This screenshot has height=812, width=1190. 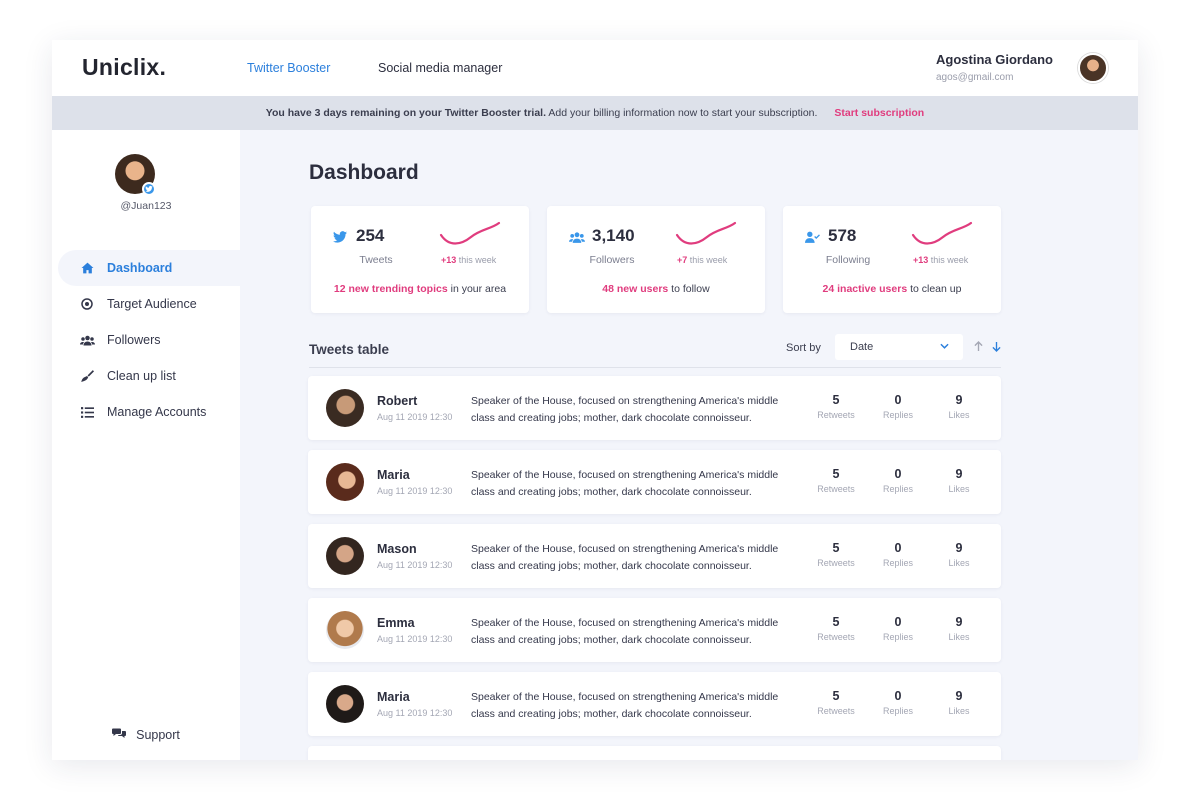 What do you see at coordinates (87, 268) in the screenshot?
I see `home-icon` at bounding box center [87, 268].